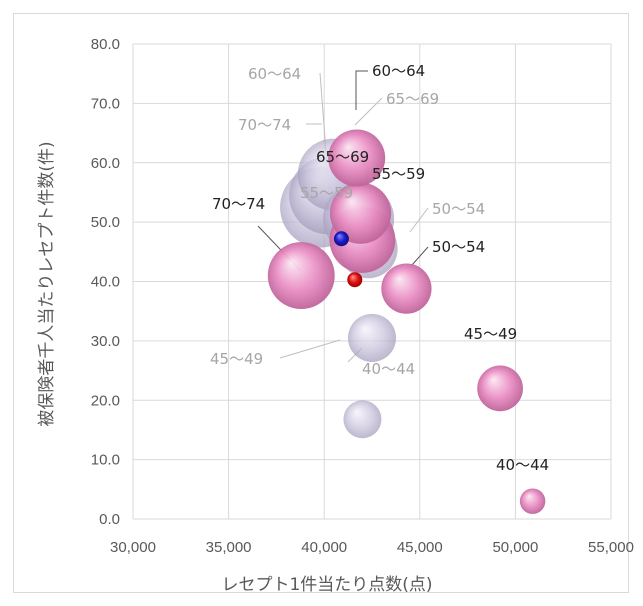 The height and width of the screenshot is (606, 643). I want to click on y-tick-label: 60.0, so click(105, 163).